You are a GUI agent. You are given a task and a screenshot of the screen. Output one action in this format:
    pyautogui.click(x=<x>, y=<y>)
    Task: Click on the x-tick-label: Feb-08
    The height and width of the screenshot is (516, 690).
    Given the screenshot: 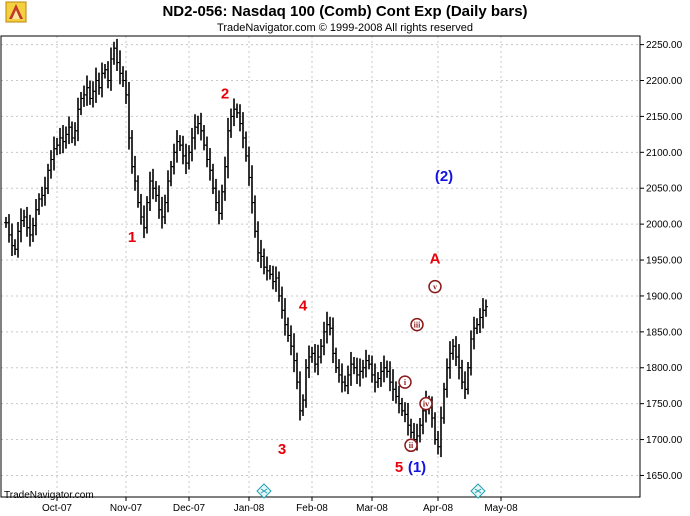 What is the action you would take?
    pyautogui.click(x=312, y=508)
    